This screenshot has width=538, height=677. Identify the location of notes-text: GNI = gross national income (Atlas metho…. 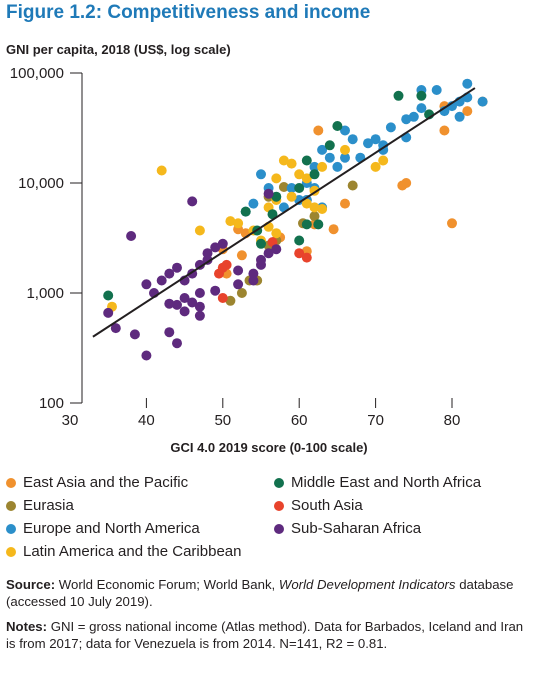
(265, 635).